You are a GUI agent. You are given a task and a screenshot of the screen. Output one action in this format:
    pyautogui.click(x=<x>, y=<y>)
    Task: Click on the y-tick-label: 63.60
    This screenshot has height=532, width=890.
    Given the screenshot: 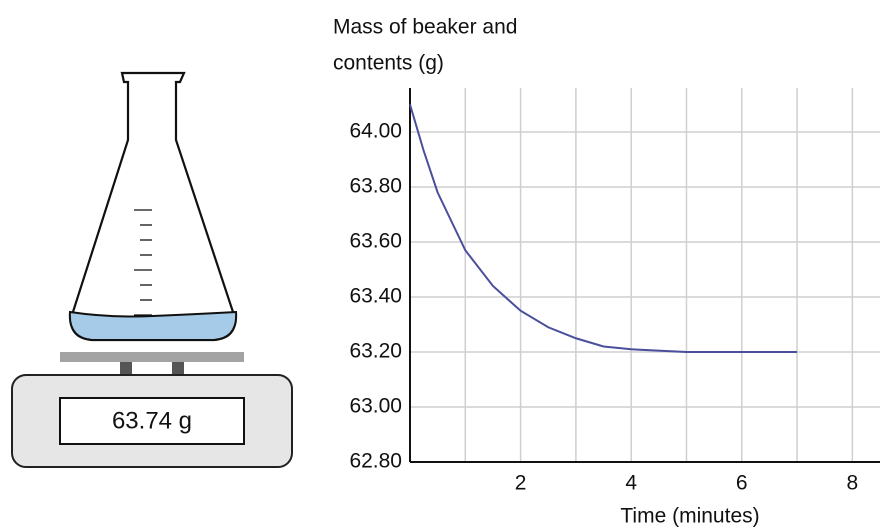 What is the action you would take?
    pyautogui.click(x=375, y=241)
    